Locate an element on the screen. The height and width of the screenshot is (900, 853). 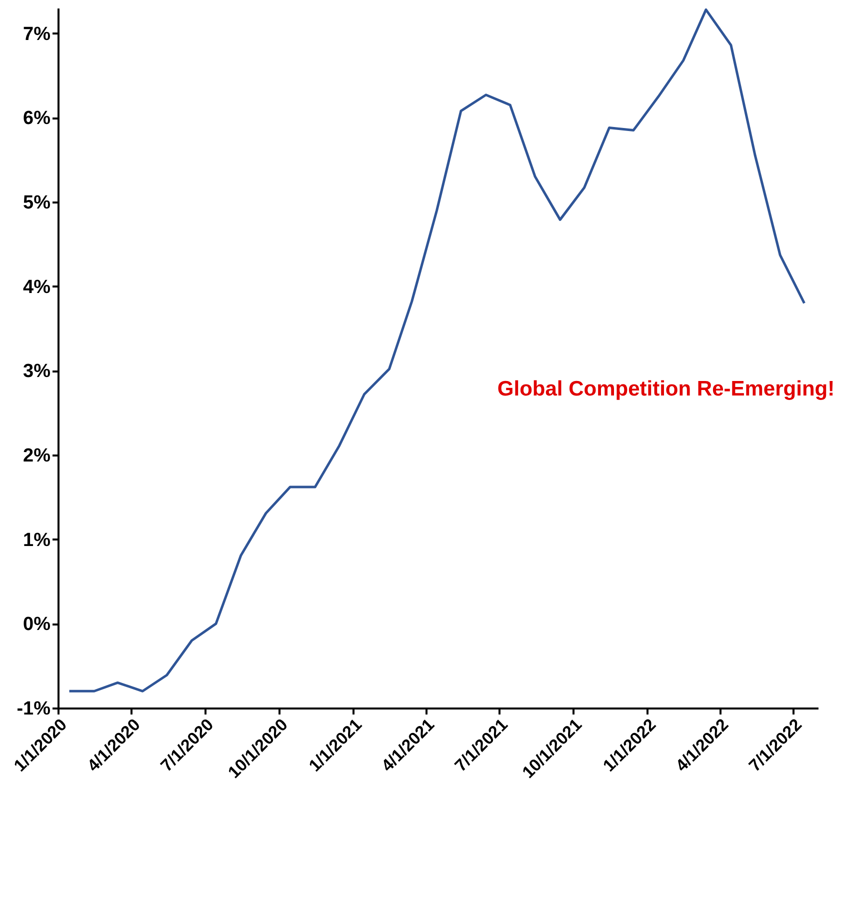
y-tick-label: 6% is located at coordinates (37, 119).